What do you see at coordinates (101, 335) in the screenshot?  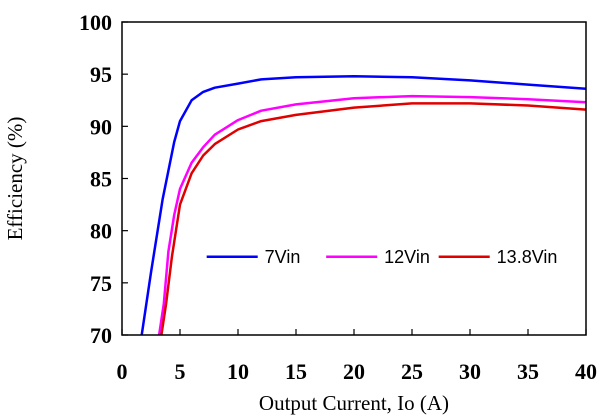 I see `y-tick-label-0: 70` at bounding box center [101, 335].